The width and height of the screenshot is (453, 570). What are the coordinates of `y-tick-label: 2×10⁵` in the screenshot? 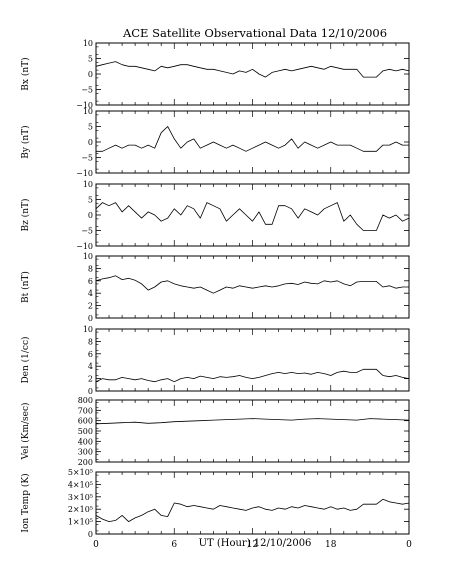 It's located at (80, 509).